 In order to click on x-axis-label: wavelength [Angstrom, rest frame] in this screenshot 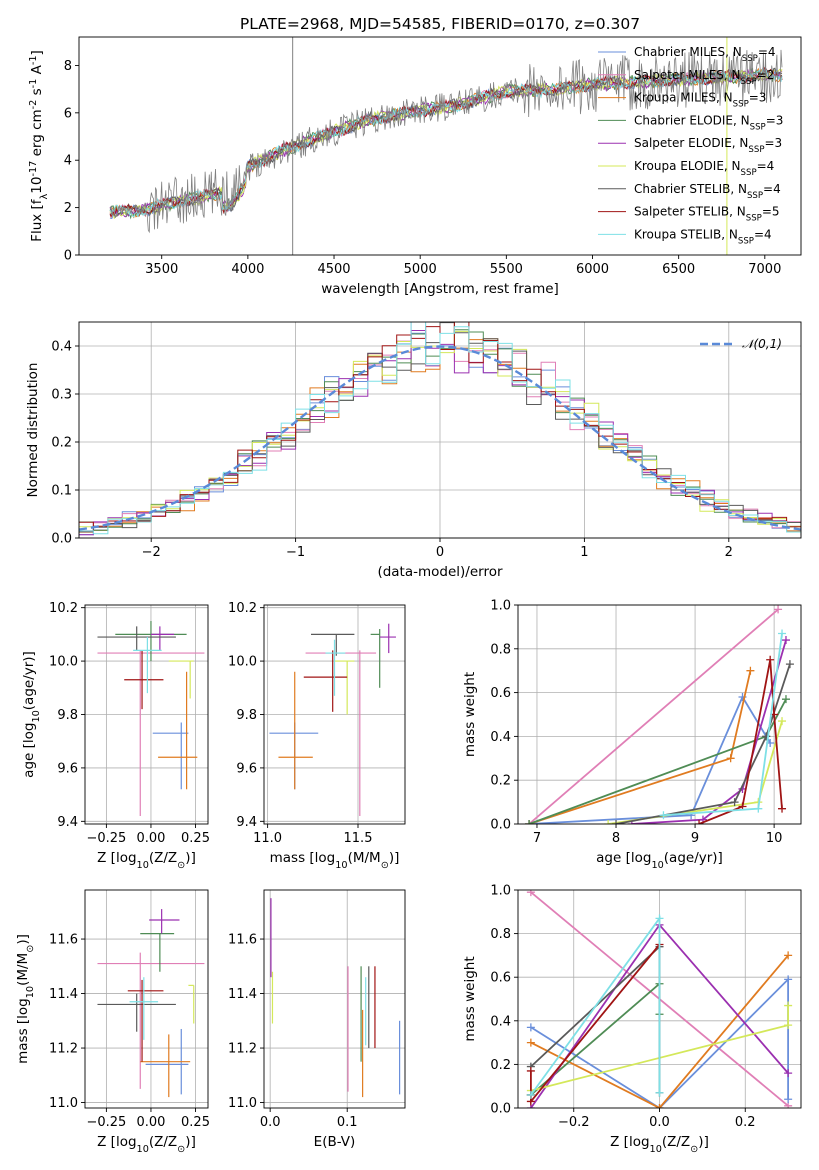, I will do `click(440, 289)`.